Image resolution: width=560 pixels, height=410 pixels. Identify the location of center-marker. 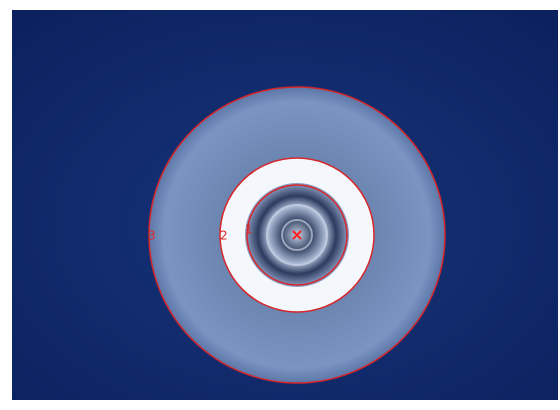
(297, 235).